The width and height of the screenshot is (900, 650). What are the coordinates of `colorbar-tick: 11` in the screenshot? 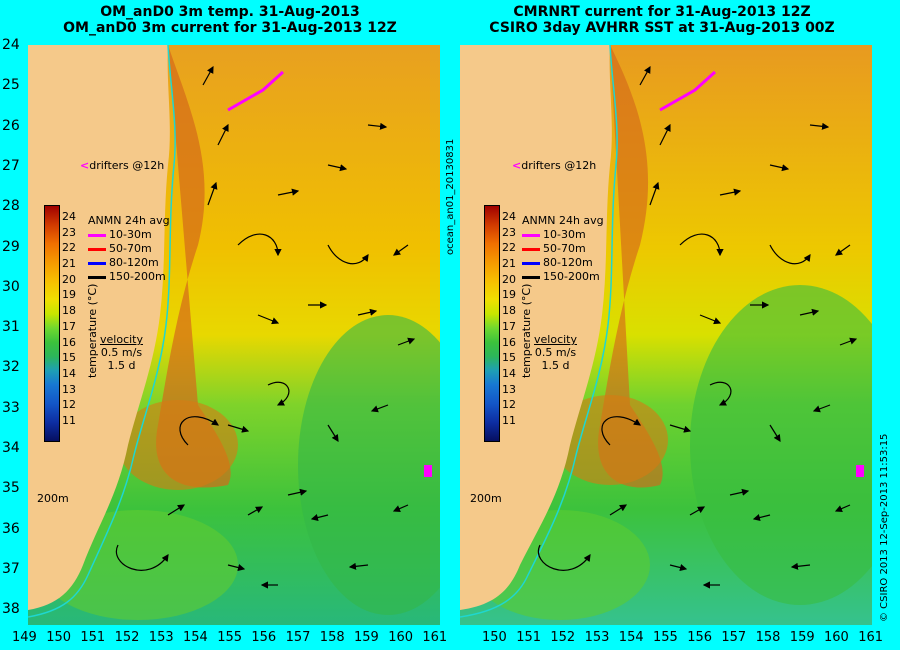 It's located at (509, 420).